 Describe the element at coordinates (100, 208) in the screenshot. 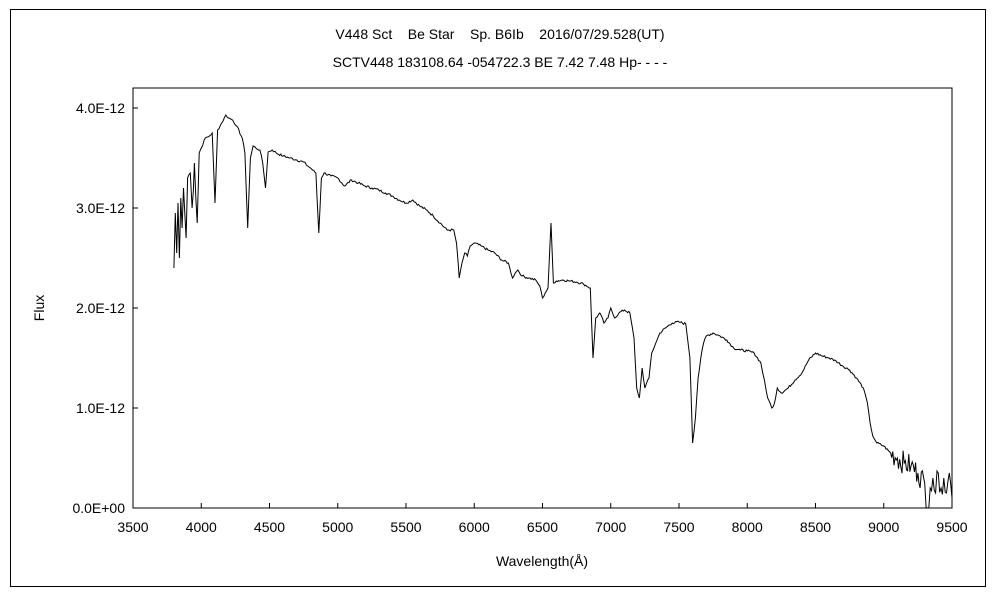

I see `y-tick-label: 3.0E-12` at that location.